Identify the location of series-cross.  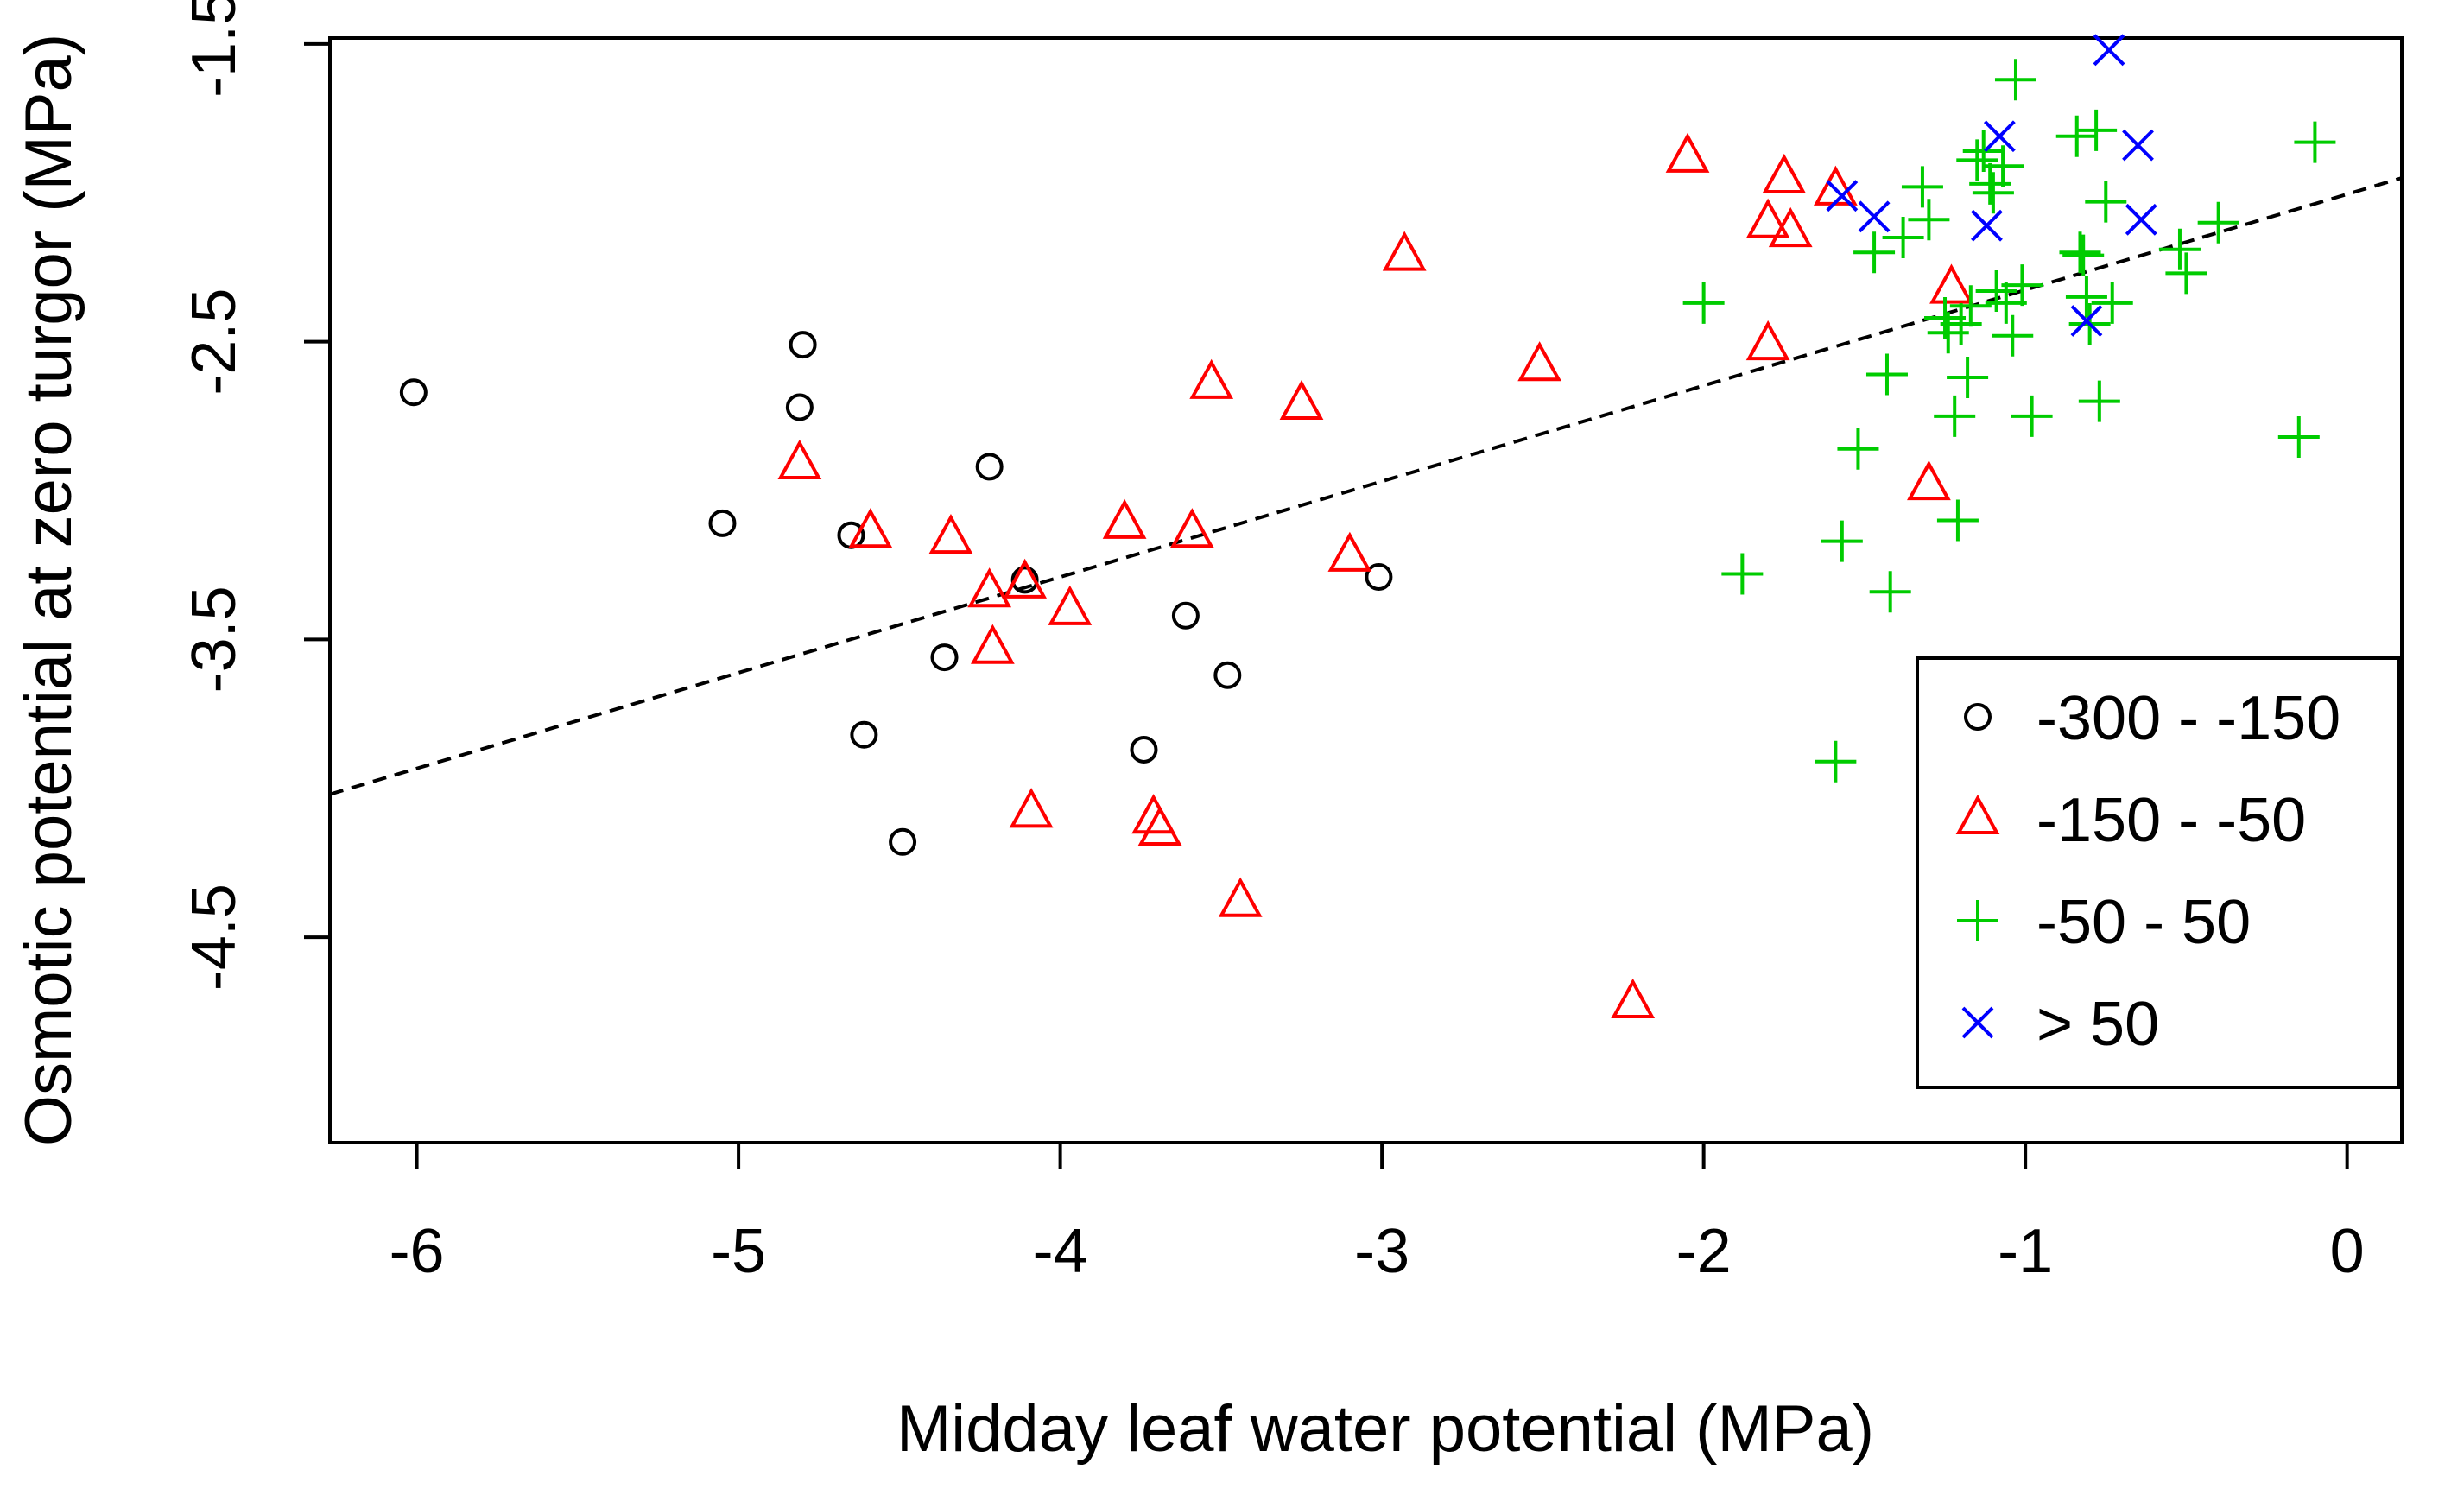
(1991, 185).